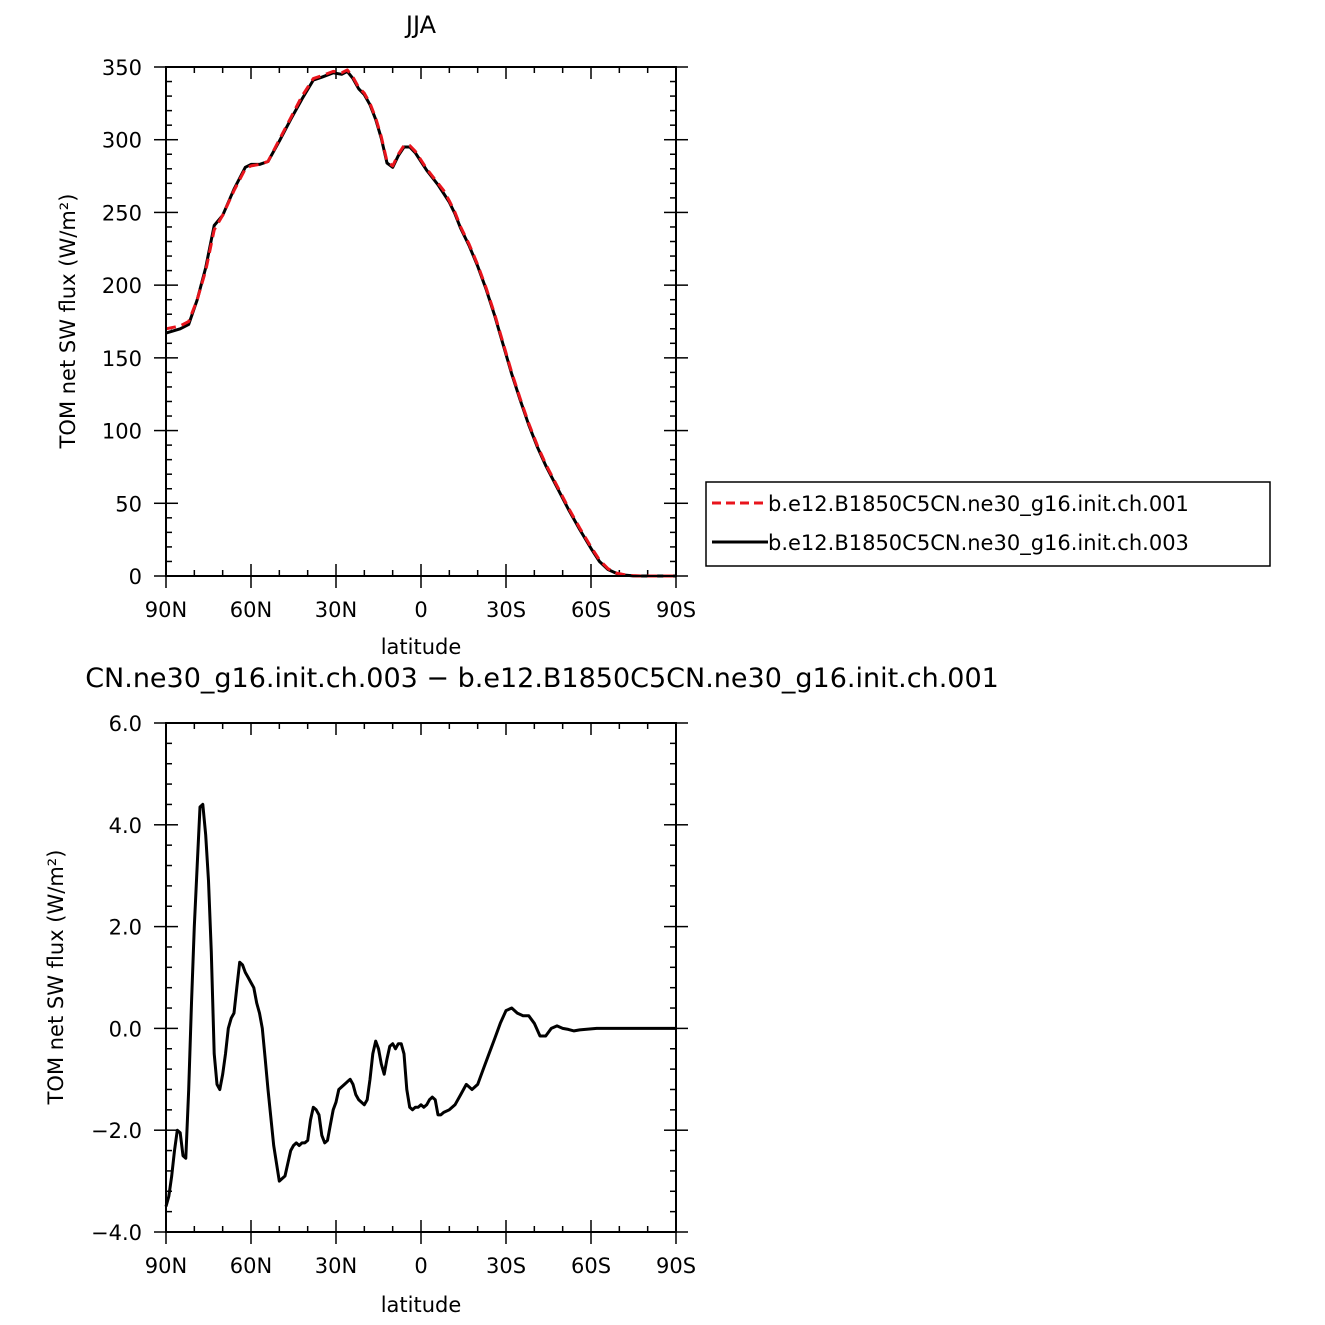 This screenshot has width=1325, height=1325. I want to click on bottom-chart-x-tick-label: 90N, so click(166, 1266).